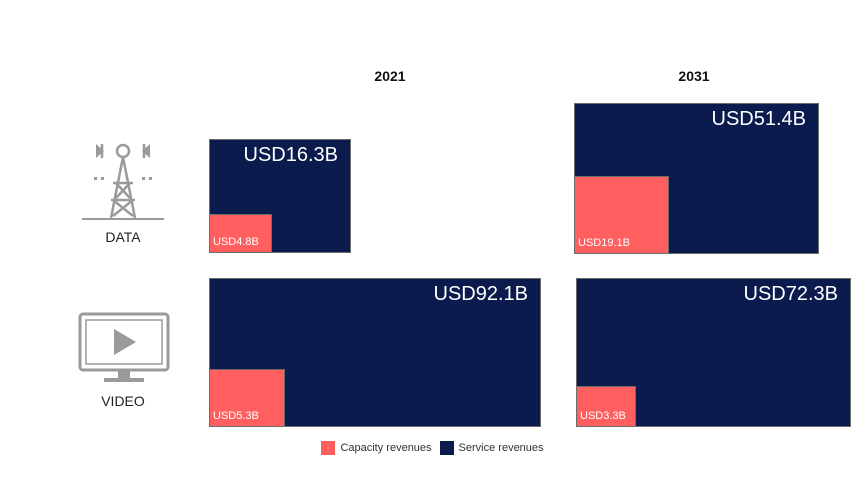  Describe the element at coordinates (280, 196) in the screenshot. I see `block-data-2021: USD16.3B USD4.8B` at that location.